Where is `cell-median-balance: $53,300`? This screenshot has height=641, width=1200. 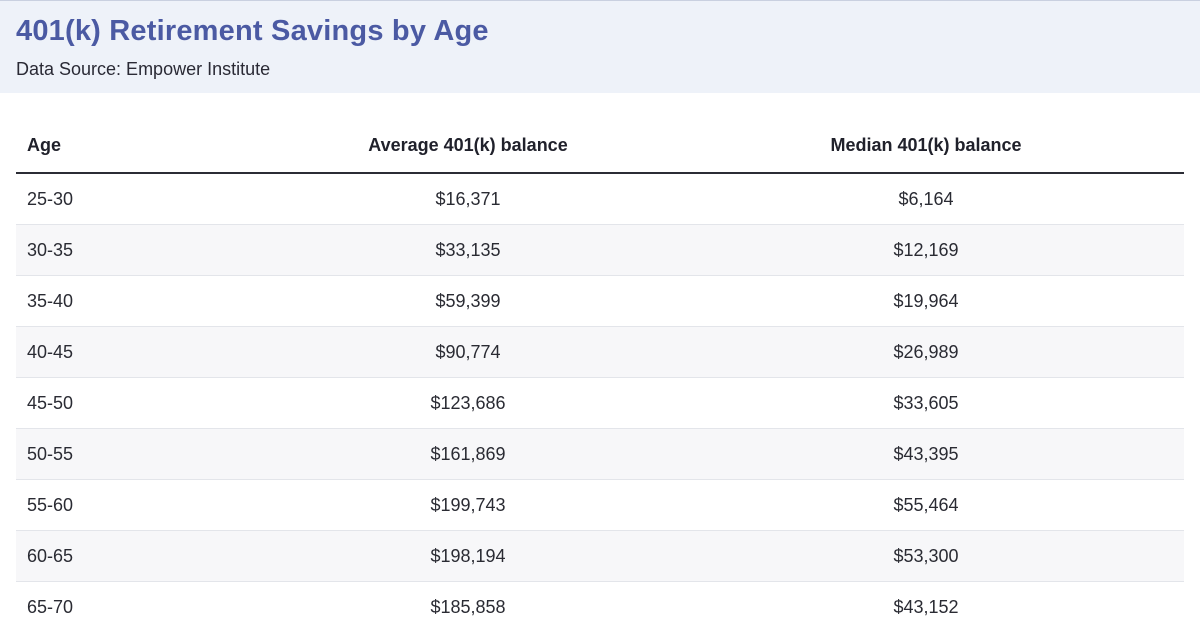
cell-median-balance: $53,300 is located at coordinates (926, 556).